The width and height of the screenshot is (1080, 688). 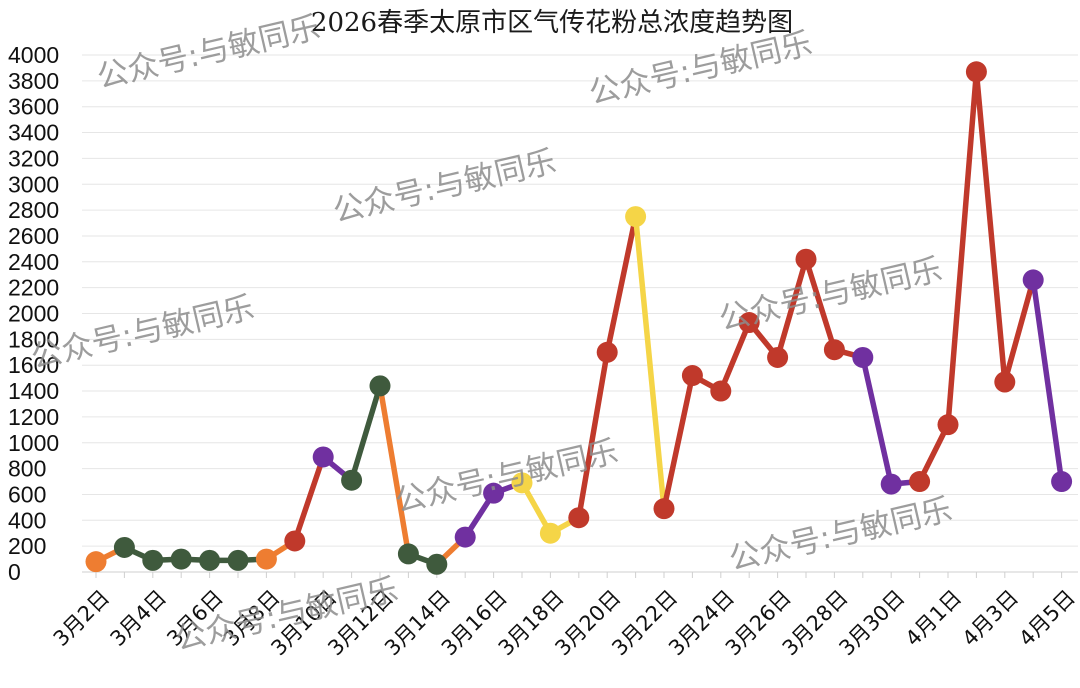 What do you see at coordinates (82, 618) in the screenshot?
I see `x-tick-label: 3月2日` at bounding box center [82, 618].